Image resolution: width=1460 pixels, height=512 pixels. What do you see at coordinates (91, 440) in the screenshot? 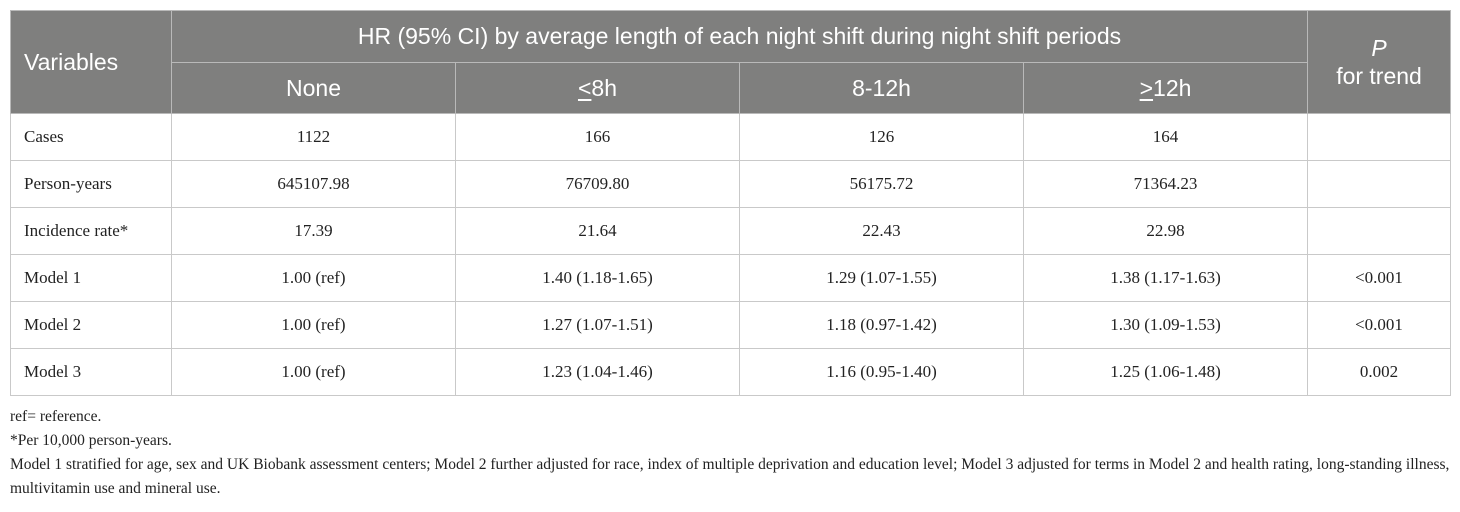
I see `footnote-per: *Per 10,000 person-years.` at bounding box center [91, 440].